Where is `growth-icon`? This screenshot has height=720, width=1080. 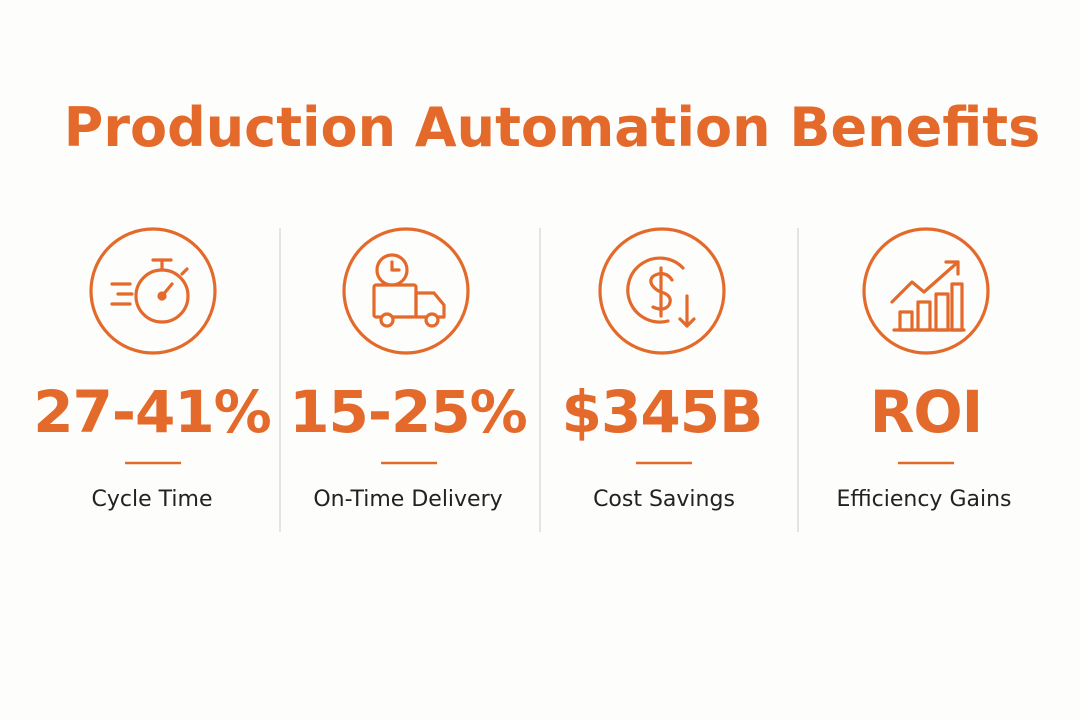 growth-icon is located at coordinates (926, 291).